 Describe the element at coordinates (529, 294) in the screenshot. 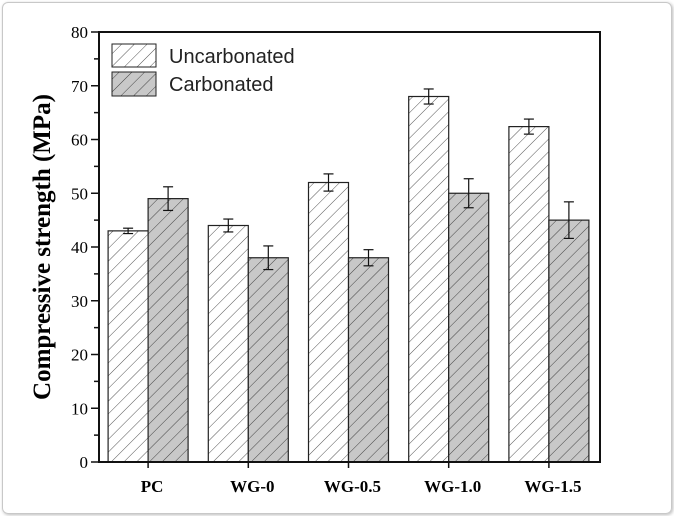

I see `bar-uncarbonated-wg-1.5` at that location.